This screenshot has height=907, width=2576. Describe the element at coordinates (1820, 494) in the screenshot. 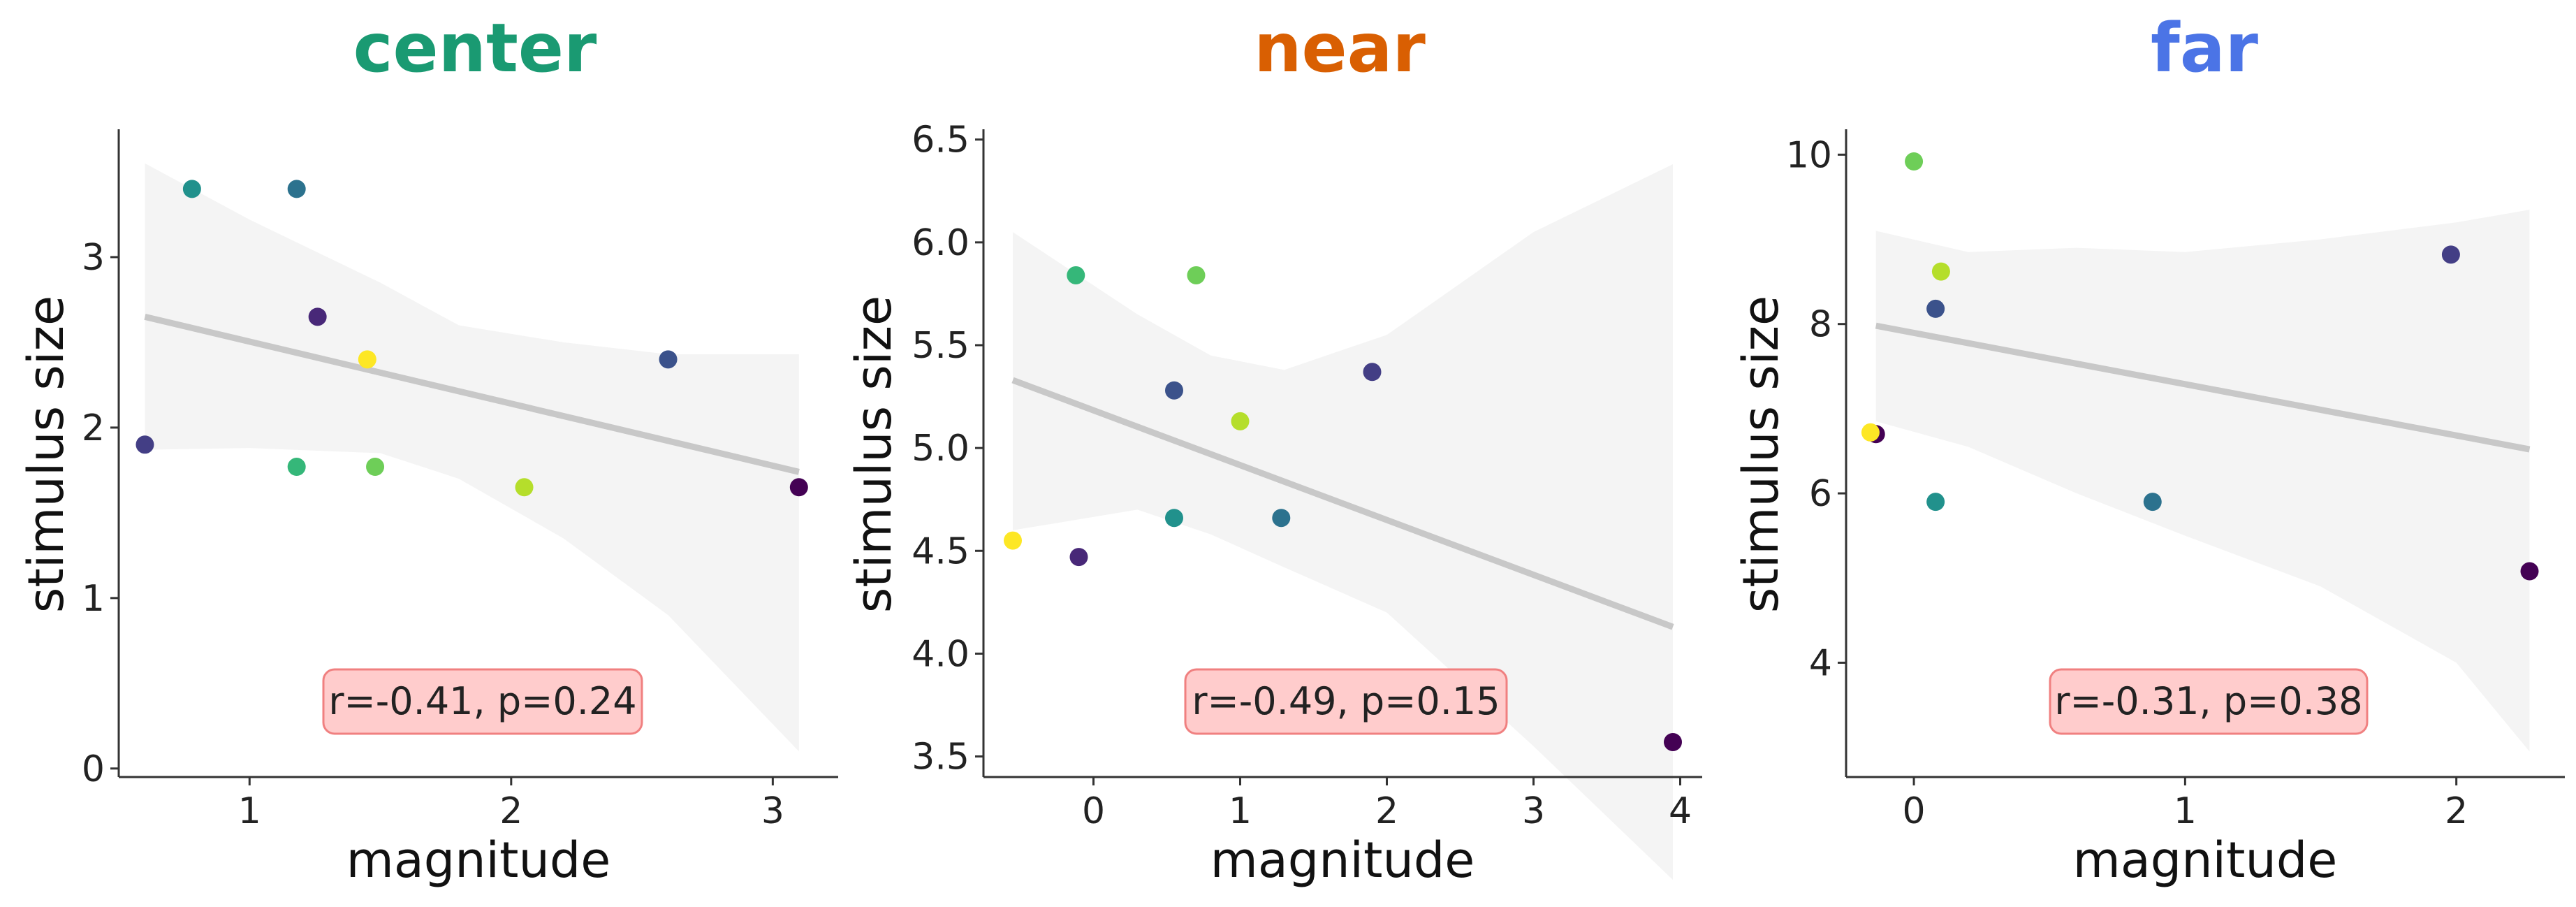

I see `y-tick-label: 6` at that location.